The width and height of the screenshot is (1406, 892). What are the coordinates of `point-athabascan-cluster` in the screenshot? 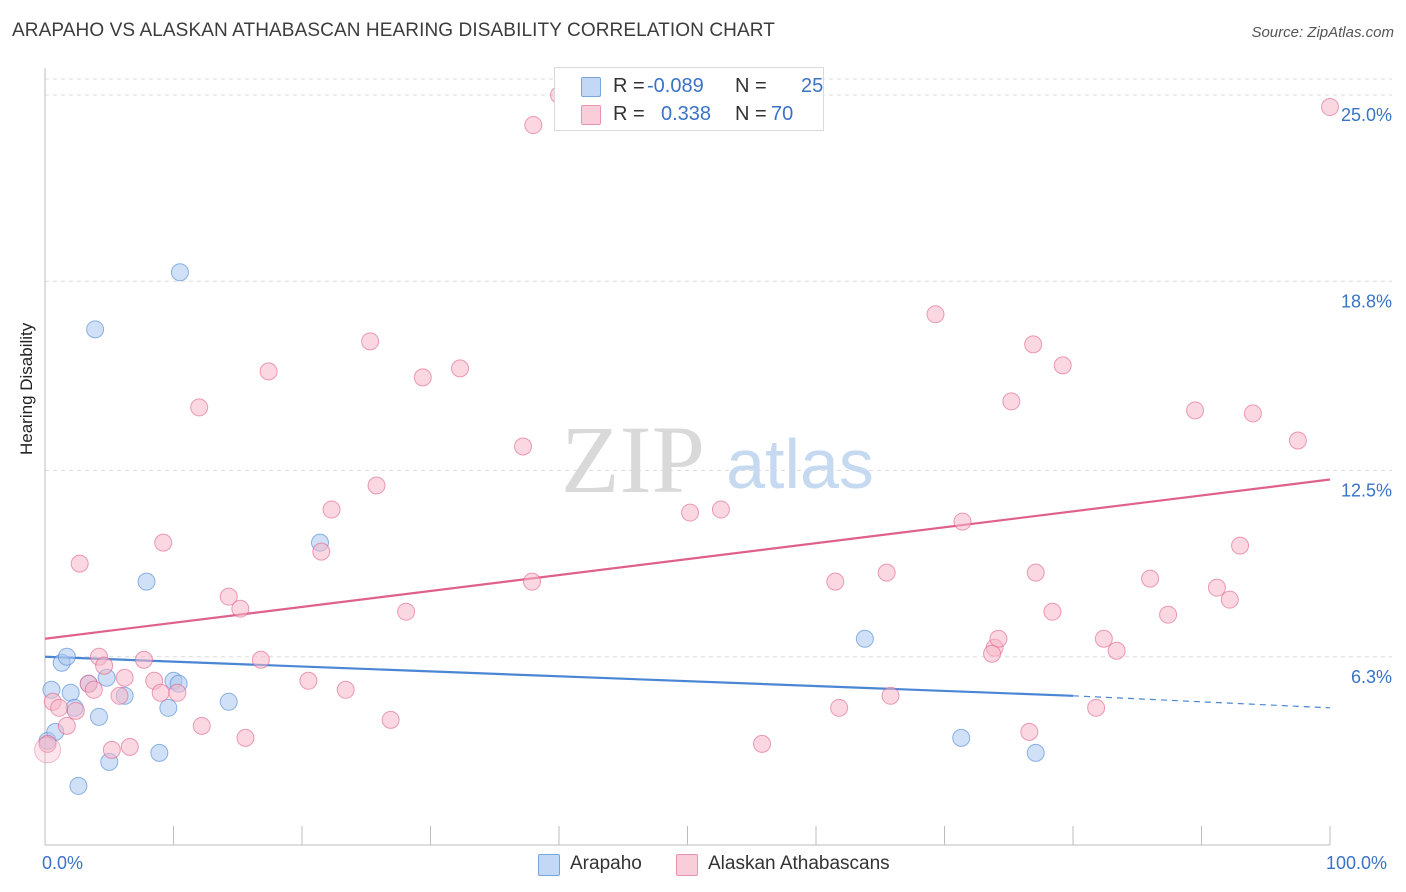 It's located at (48, 750).